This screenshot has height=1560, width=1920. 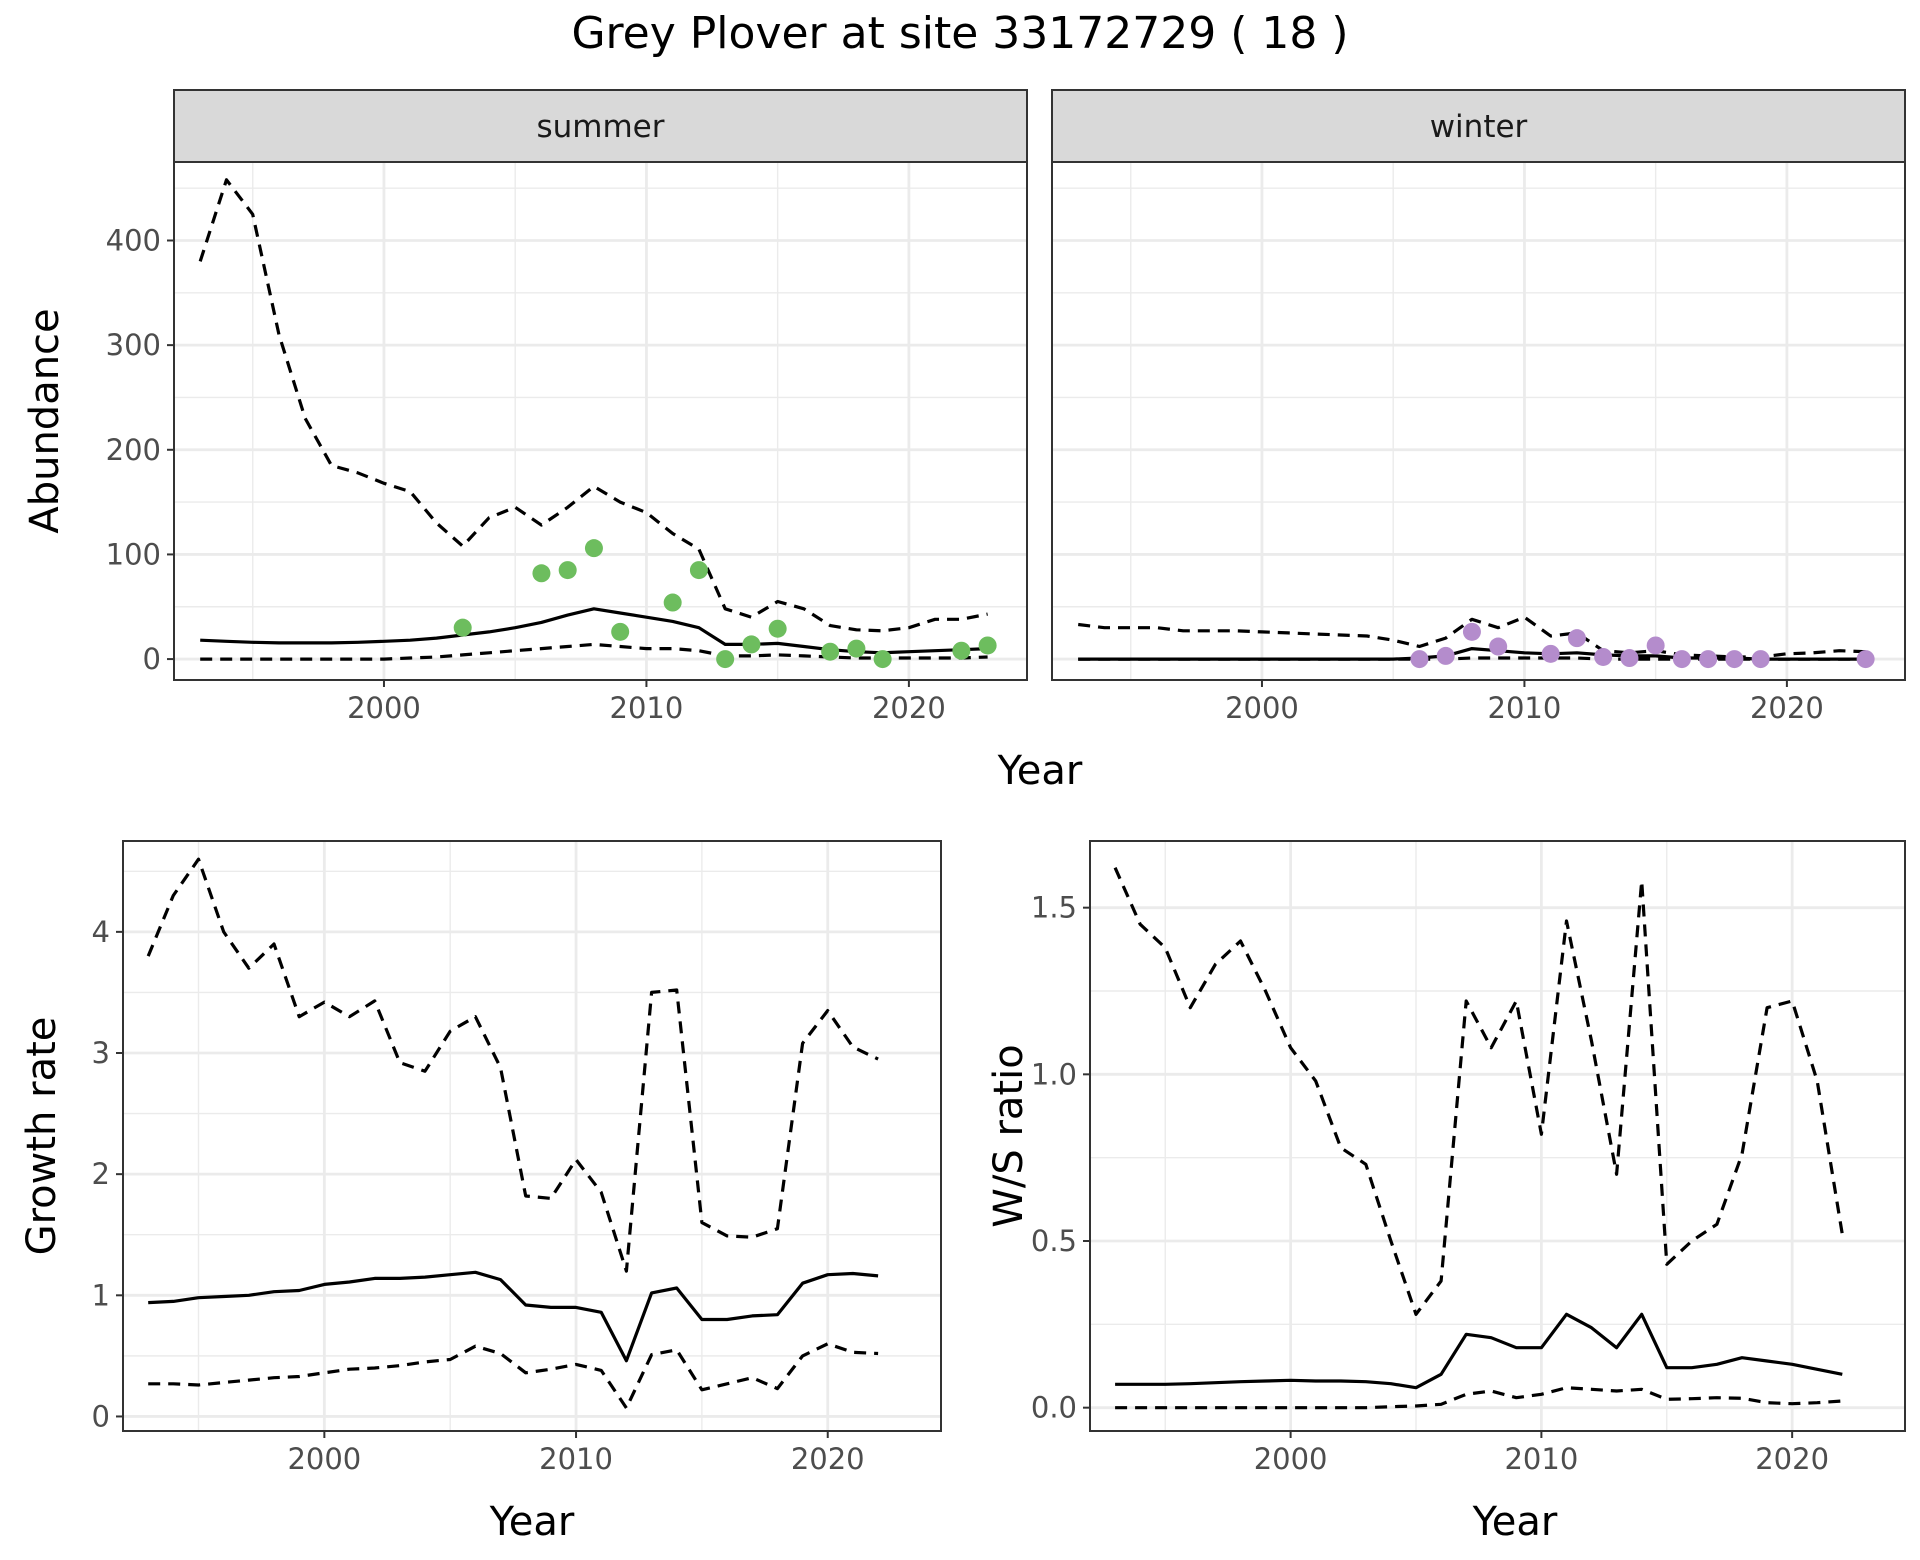 I want to click on abundance-y-axis-title: Abundance, so click(x=45, y=420).